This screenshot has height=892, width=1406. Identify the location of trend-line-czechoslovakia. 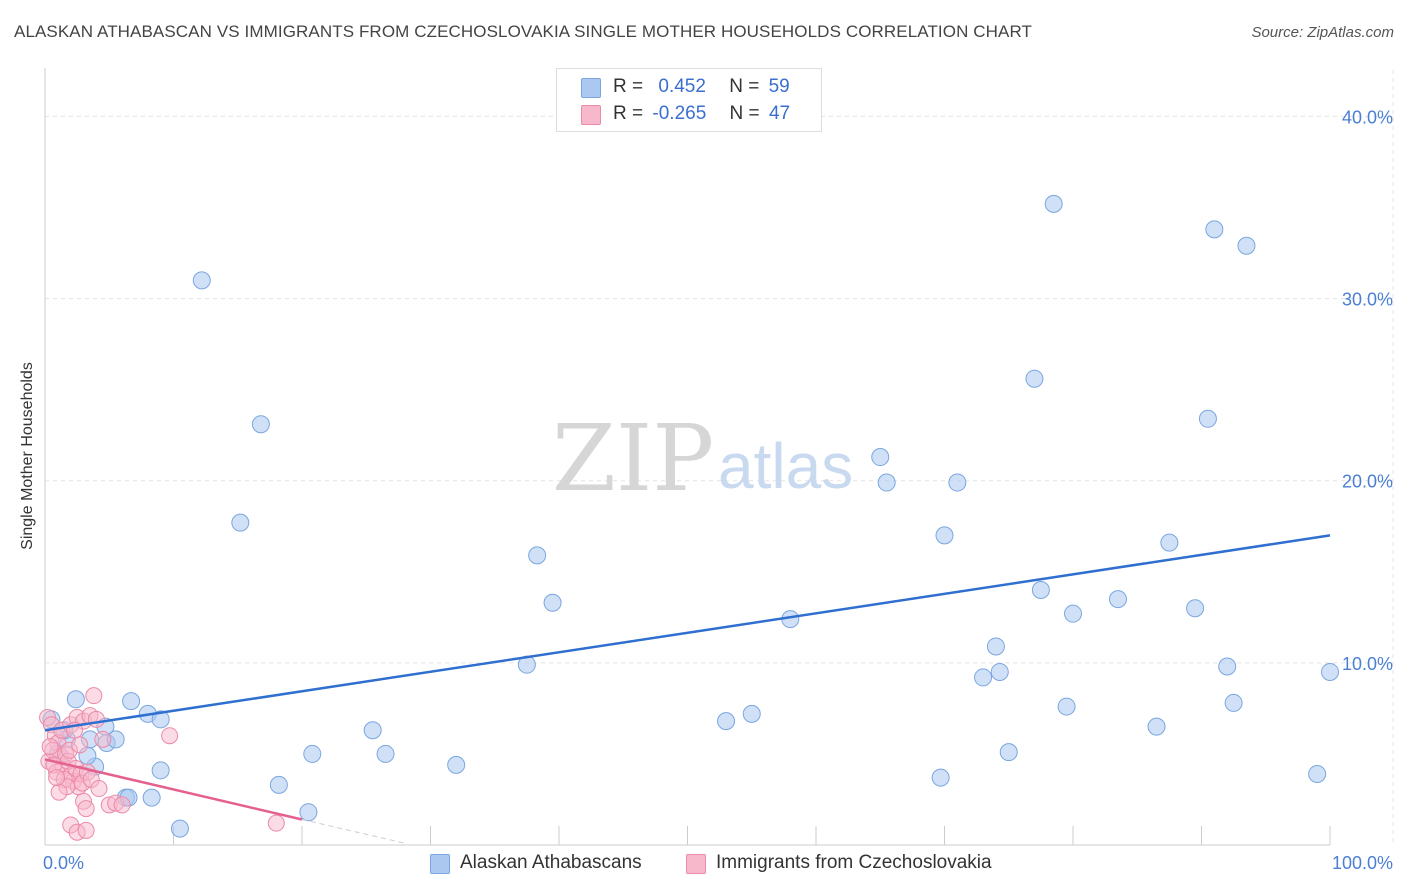
(173, 789).